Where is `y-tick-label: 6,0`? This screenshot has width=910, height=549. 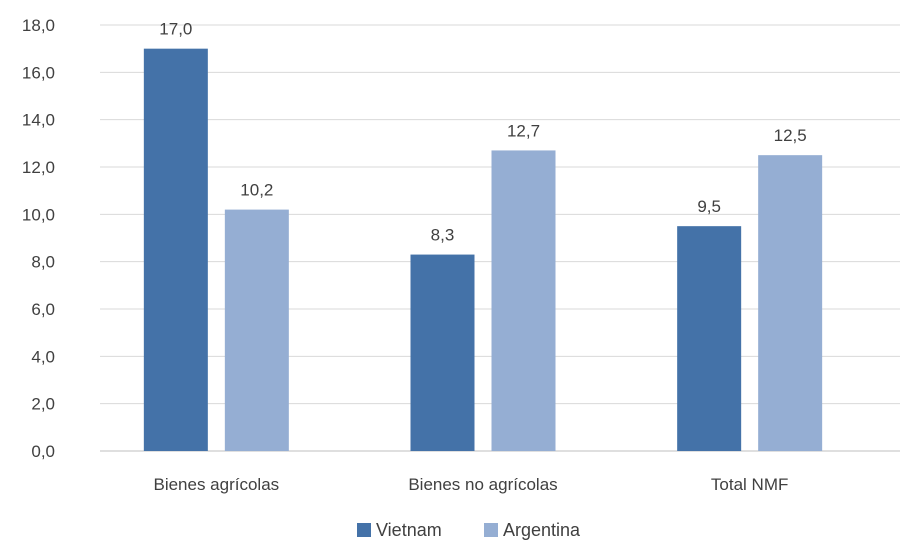
y-tick-label: 6,0 is located at coordinates (43, 309).